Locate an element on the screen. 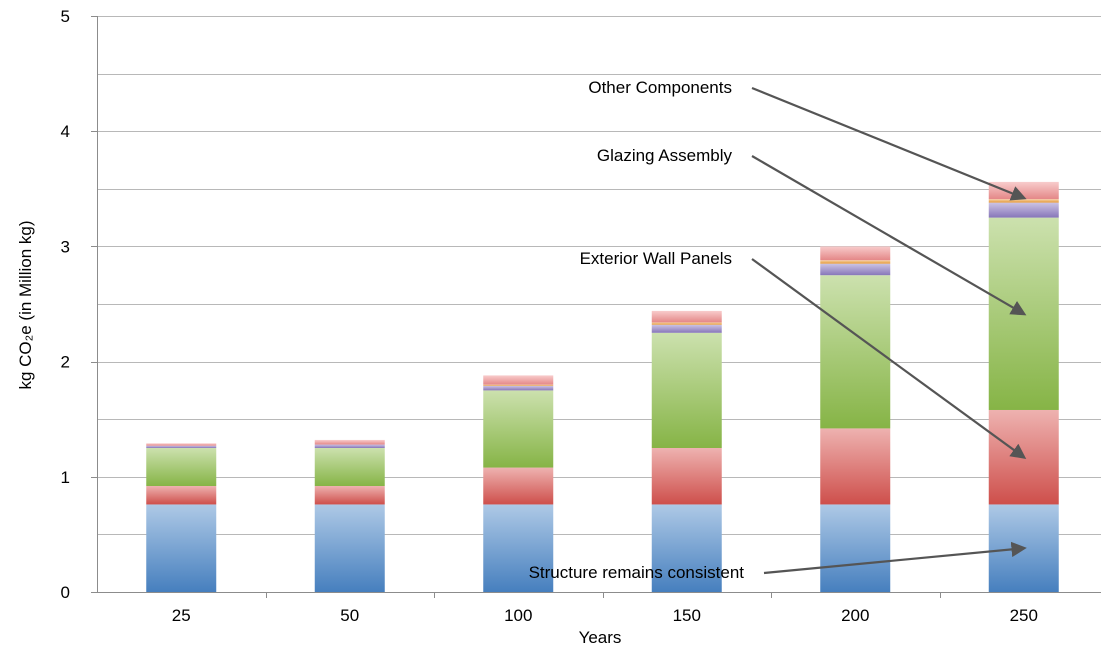  annotation-label: Glazing Assembly is located at coordinates (665, 155).